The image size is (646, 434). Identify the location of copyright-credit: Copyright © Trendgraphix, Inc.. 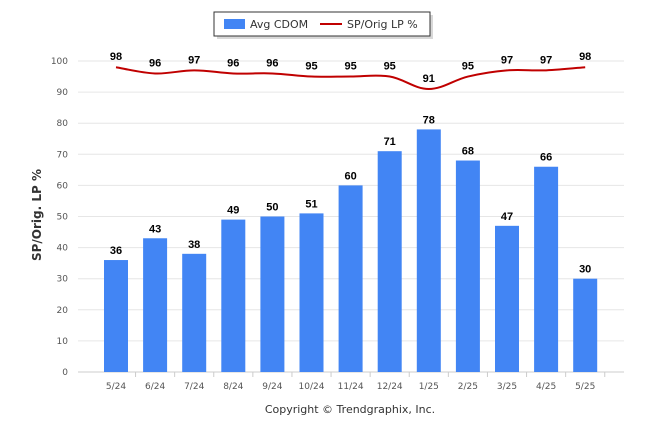
(350, 409).